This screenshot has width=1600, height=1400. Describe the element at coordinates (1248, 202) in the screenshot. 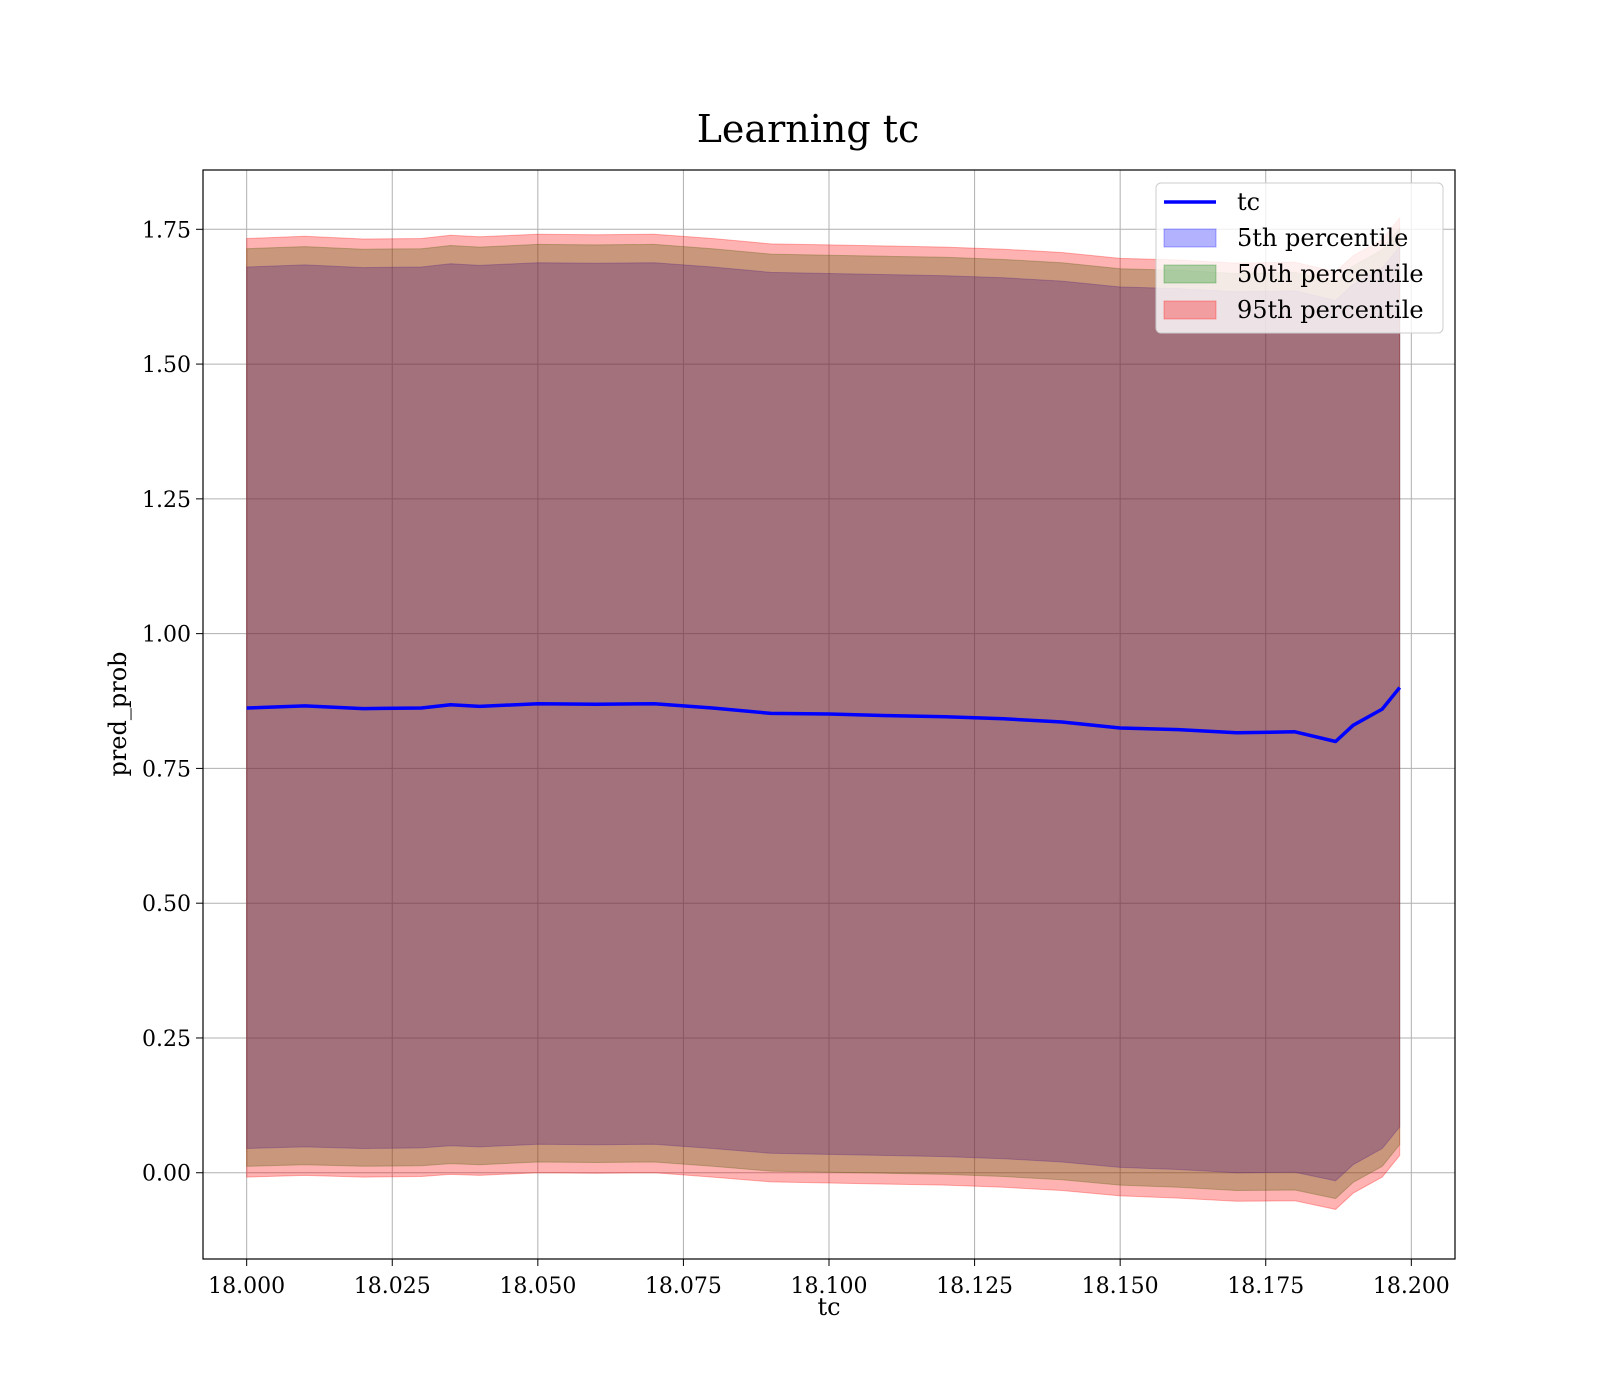

I see `legend-label-tc: tc` at that location.